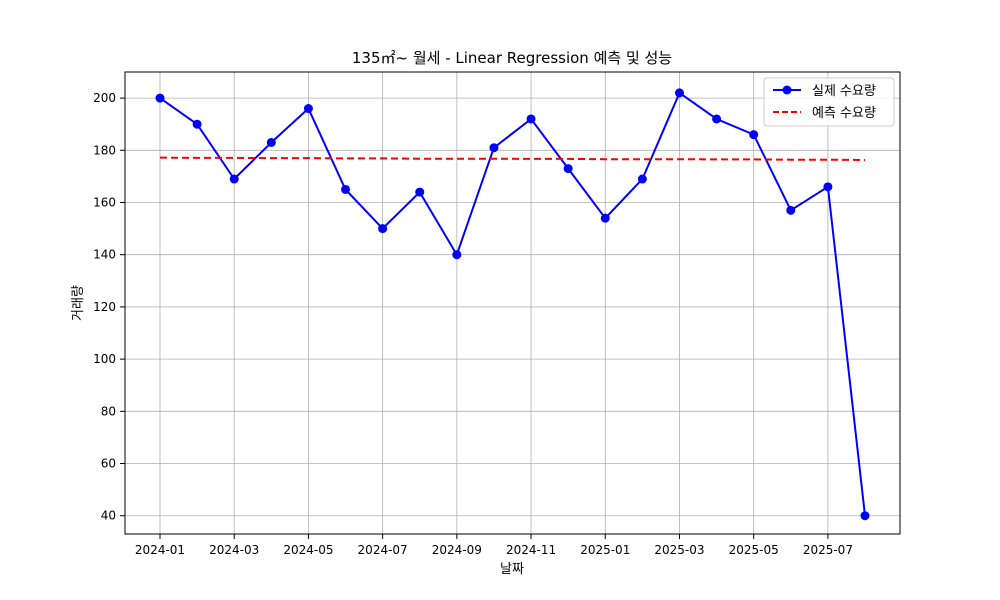 The image size is (1000, 600). What do you see at coordinates (308, 550) in the screenshot?
I see `x-tick-label: 2024-05` at bounding box center [308, 550].